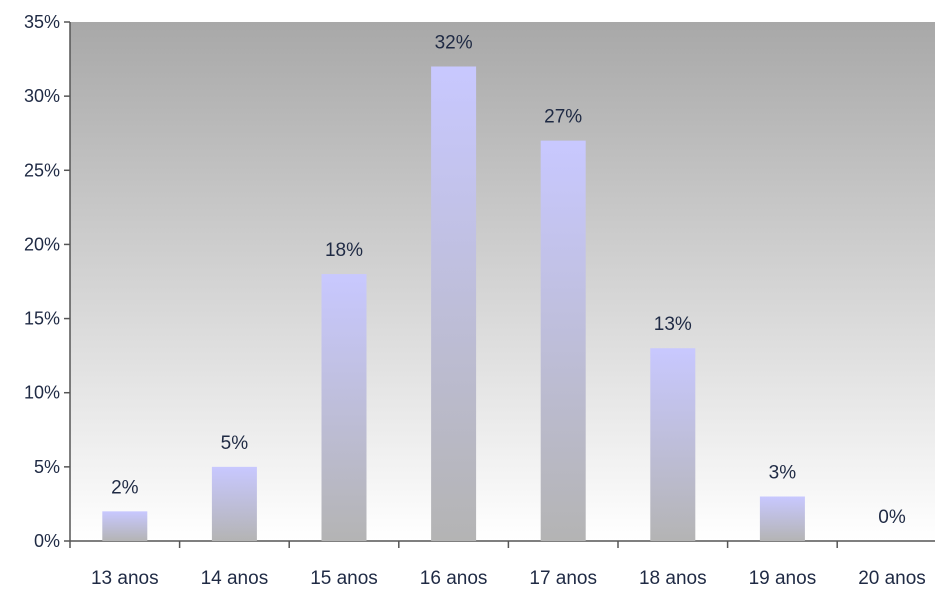  Describe the element at coordinates (47, 281) in the screenshot. I see `y-axis: 0% 5% 10% 15% 20% 25% 30% 35%` at that location.